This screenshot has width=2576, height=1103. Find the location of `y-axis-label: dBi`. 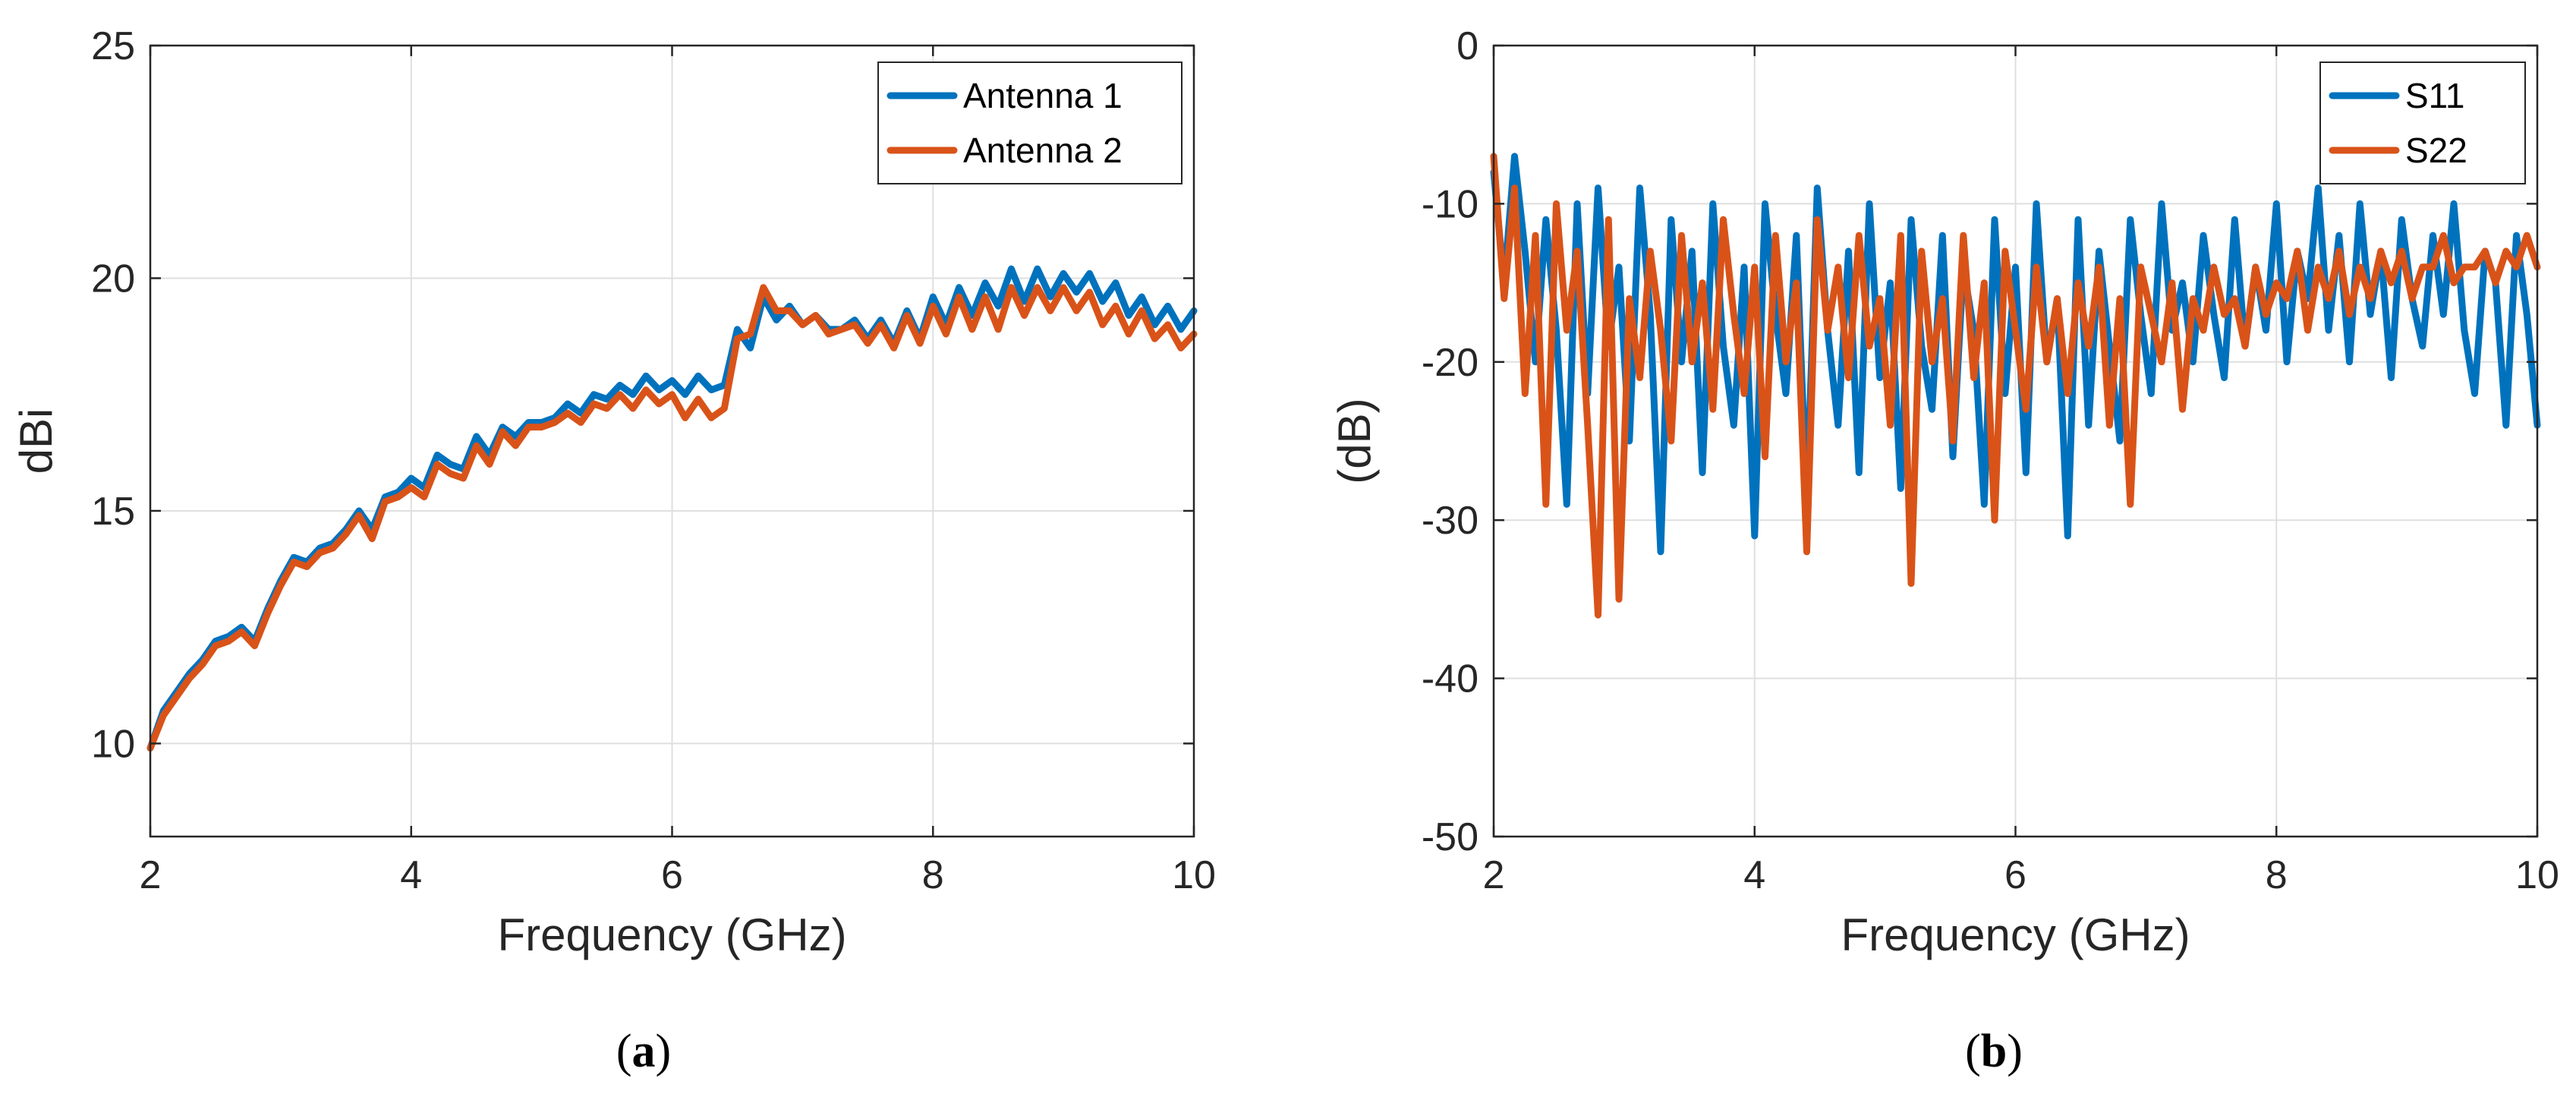

y-axis-label: dBi is located at coordinates (36, 441).